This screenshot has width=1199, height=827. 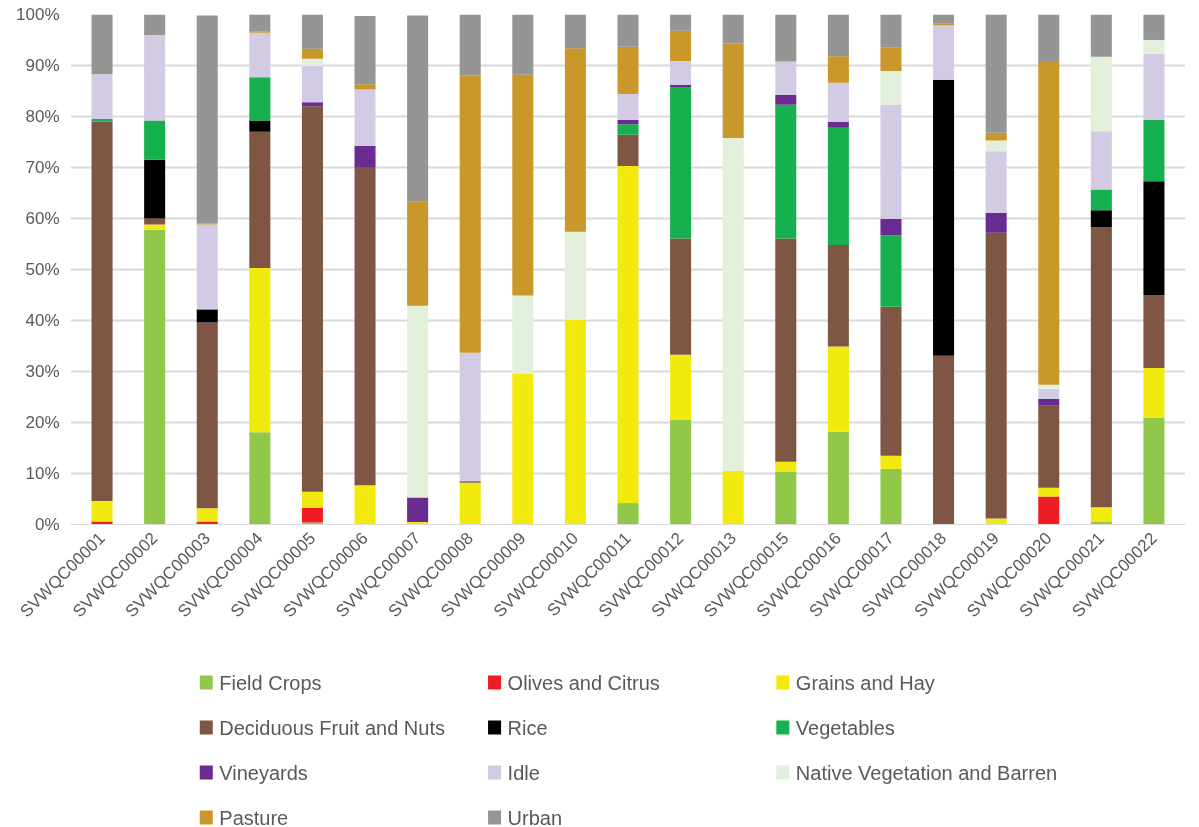 I want to click on y-tick-label: 100%, so click(x=38, y=14).